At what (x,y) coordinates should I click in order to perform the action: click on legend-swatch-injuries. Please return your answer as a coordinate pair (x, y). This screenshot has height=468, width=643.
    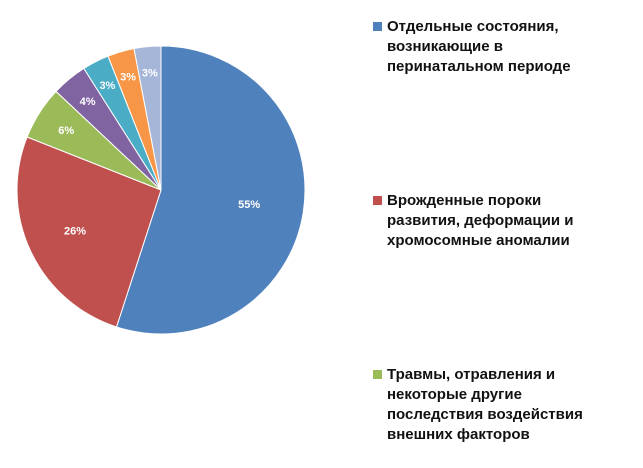
    Looking at the image, I should click on (377, 374).